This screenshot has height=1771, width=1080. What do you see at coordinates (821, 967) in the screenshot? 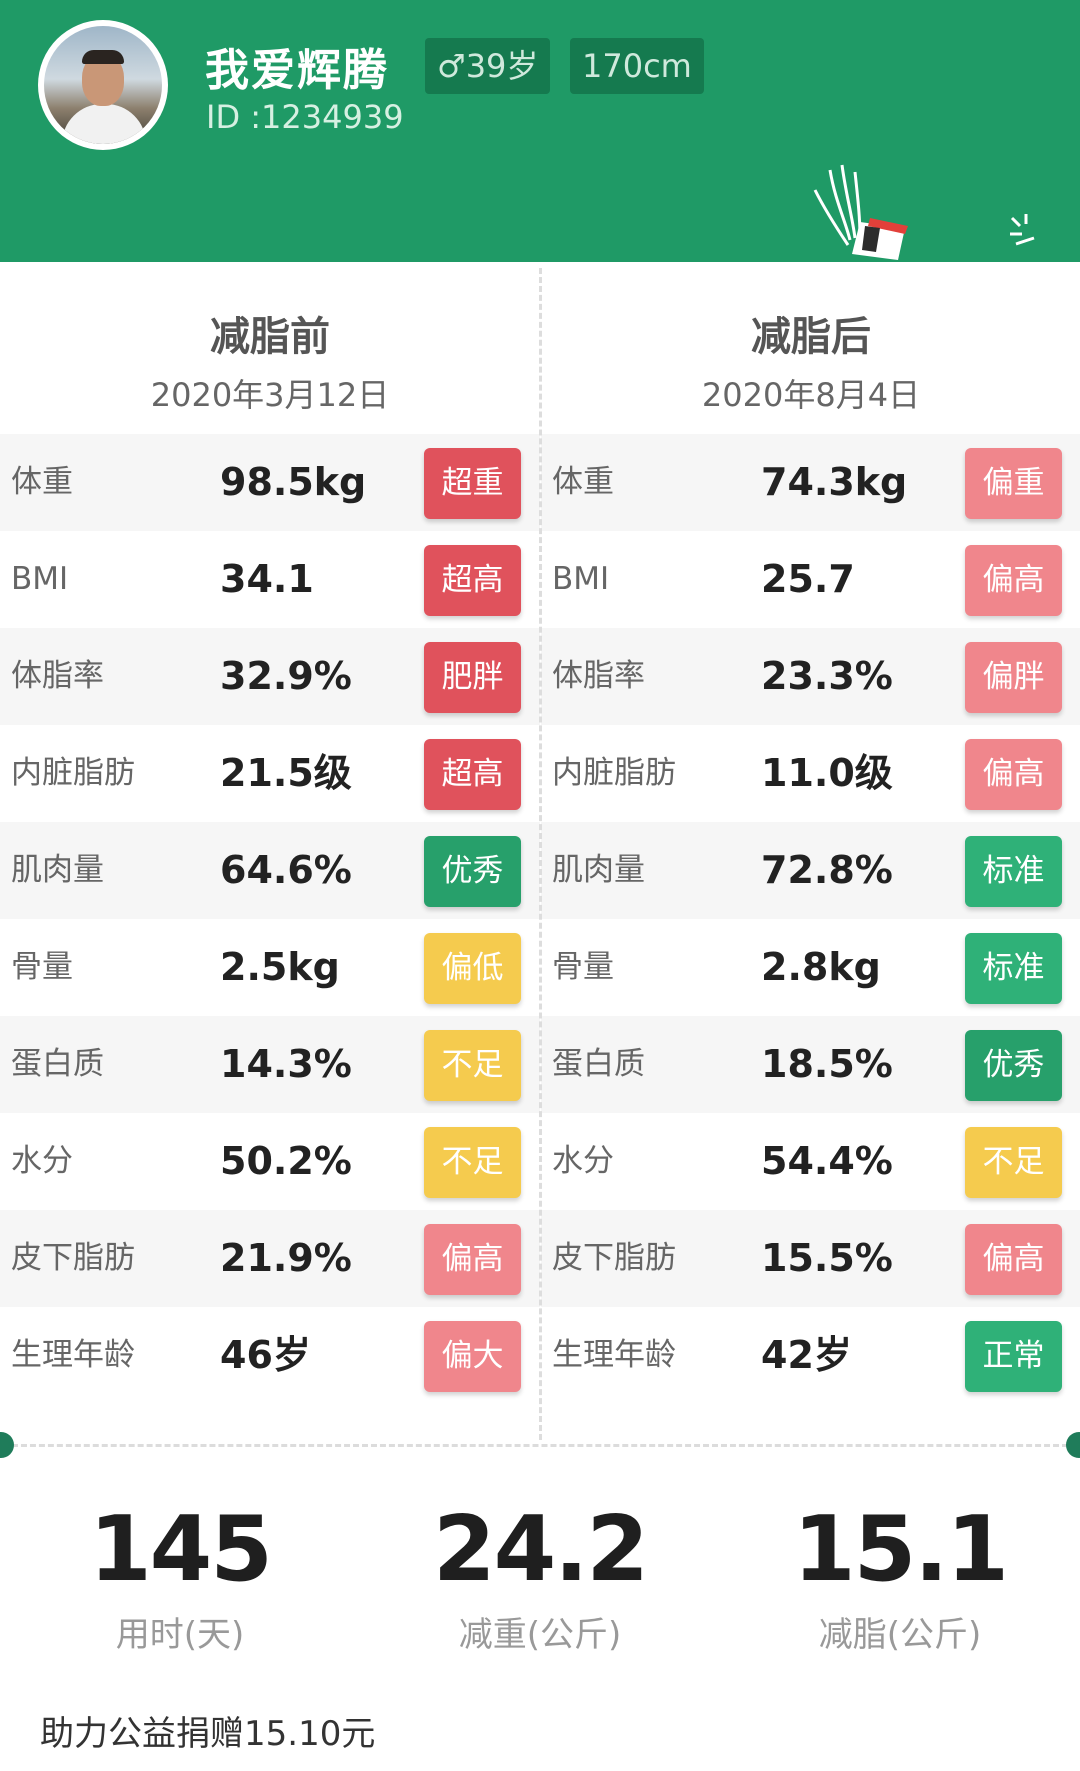
I see `metric-value: 2.8kg` at bounding box center [821, 967].